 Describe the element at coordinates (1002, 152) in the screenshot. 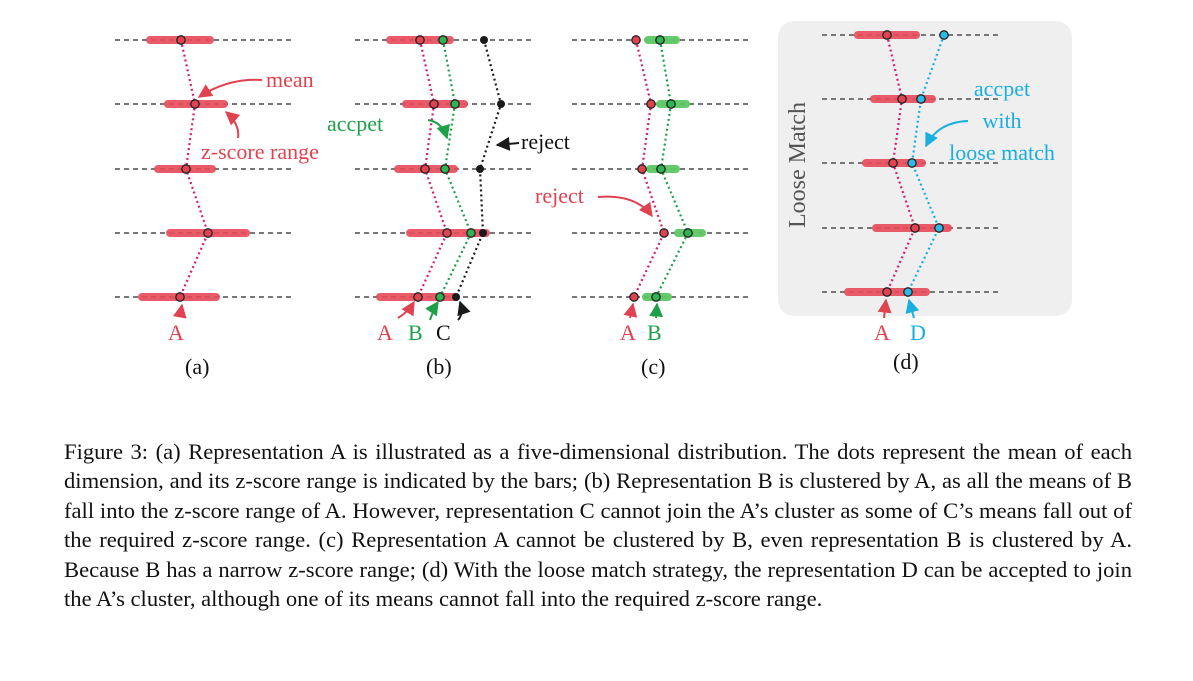

I see `loose-accept-line3: loose match` at that location.